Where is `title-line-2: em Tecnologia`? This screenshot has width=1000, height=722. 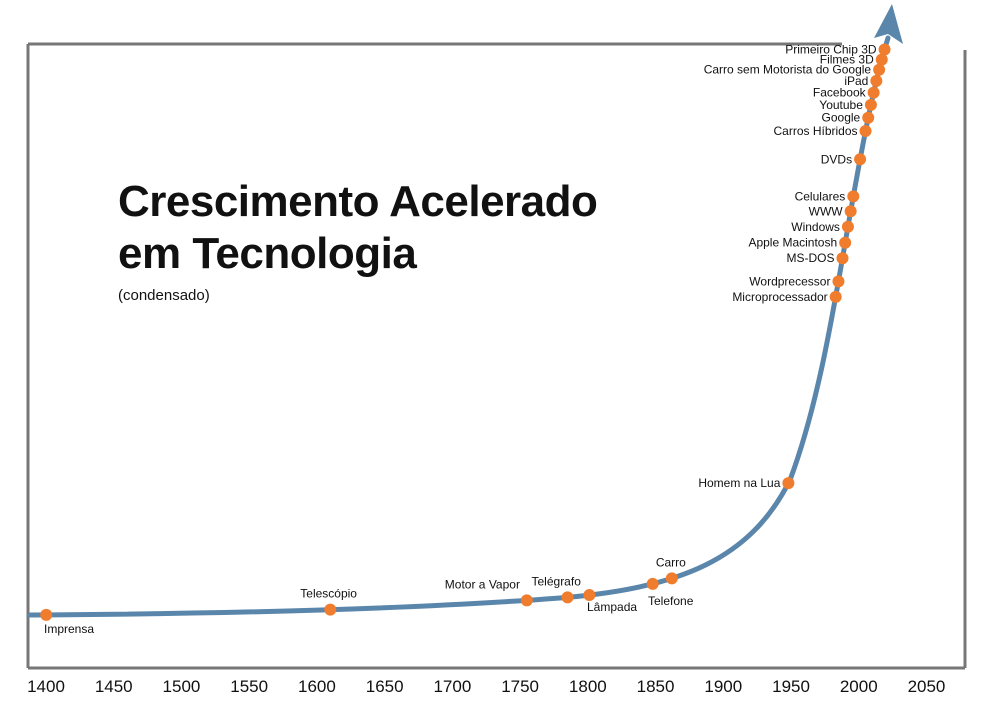
title-line-2: em Tecnologia is located at coordinates (267, 253).